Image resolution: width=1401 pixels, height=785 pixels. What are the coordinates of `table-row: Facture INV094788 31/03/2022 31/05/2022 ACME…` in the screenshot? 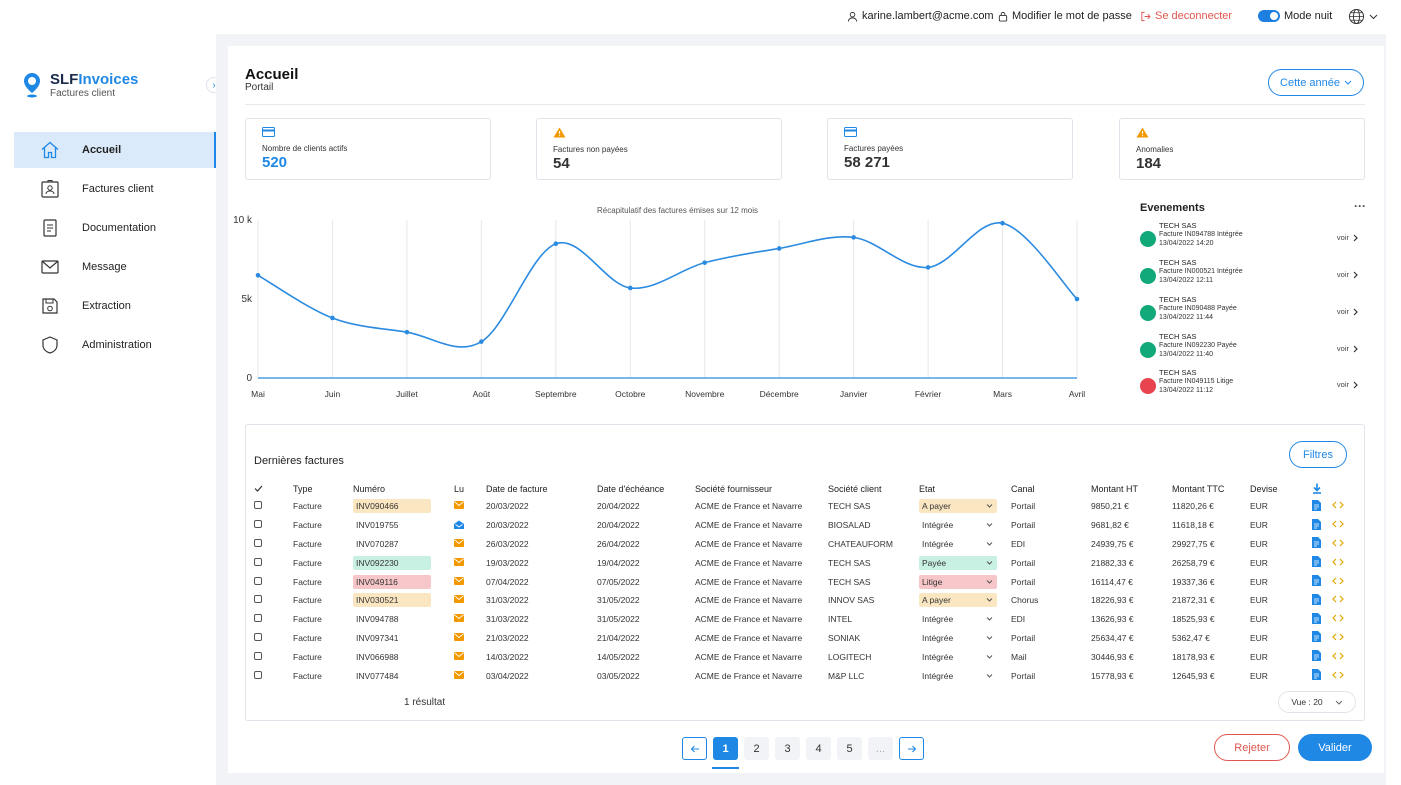 It's located at (803, 619).